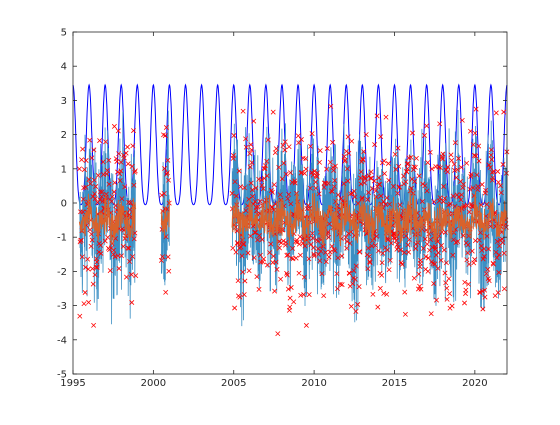 This screenshot has width=560, height=425. What do you see at coordinates (64, 204) in the screenshot?
I see `y-tick-label: 0` at bounding box center [64, 204].